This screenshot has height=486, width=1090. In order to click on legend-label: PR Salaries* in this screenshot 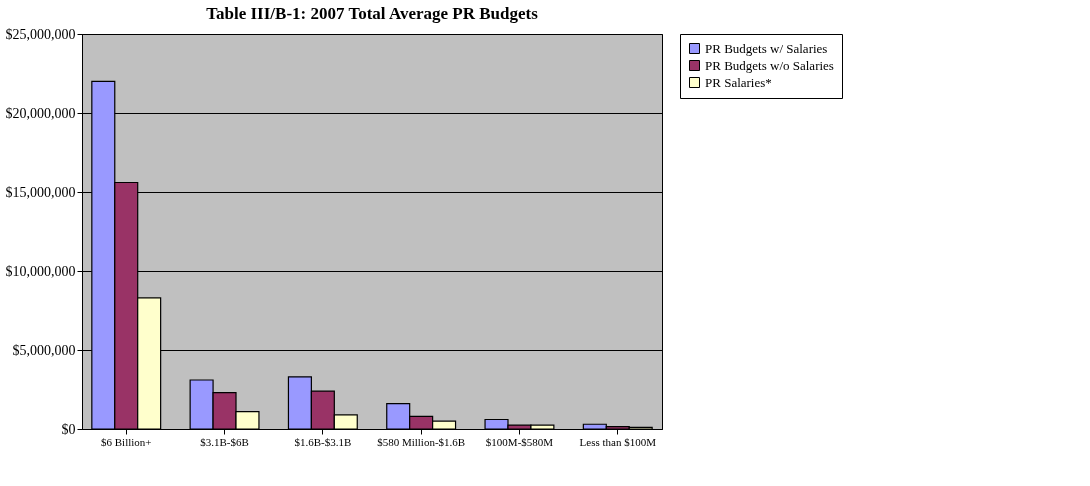, I will do `click(738, 82)`.